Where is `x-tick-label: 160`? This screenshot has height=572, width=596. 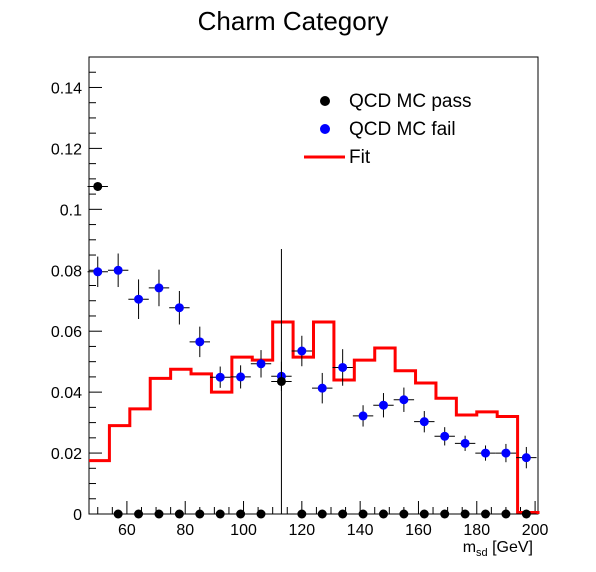
x-tick-label: 160 is located at coordinates (418, 530).